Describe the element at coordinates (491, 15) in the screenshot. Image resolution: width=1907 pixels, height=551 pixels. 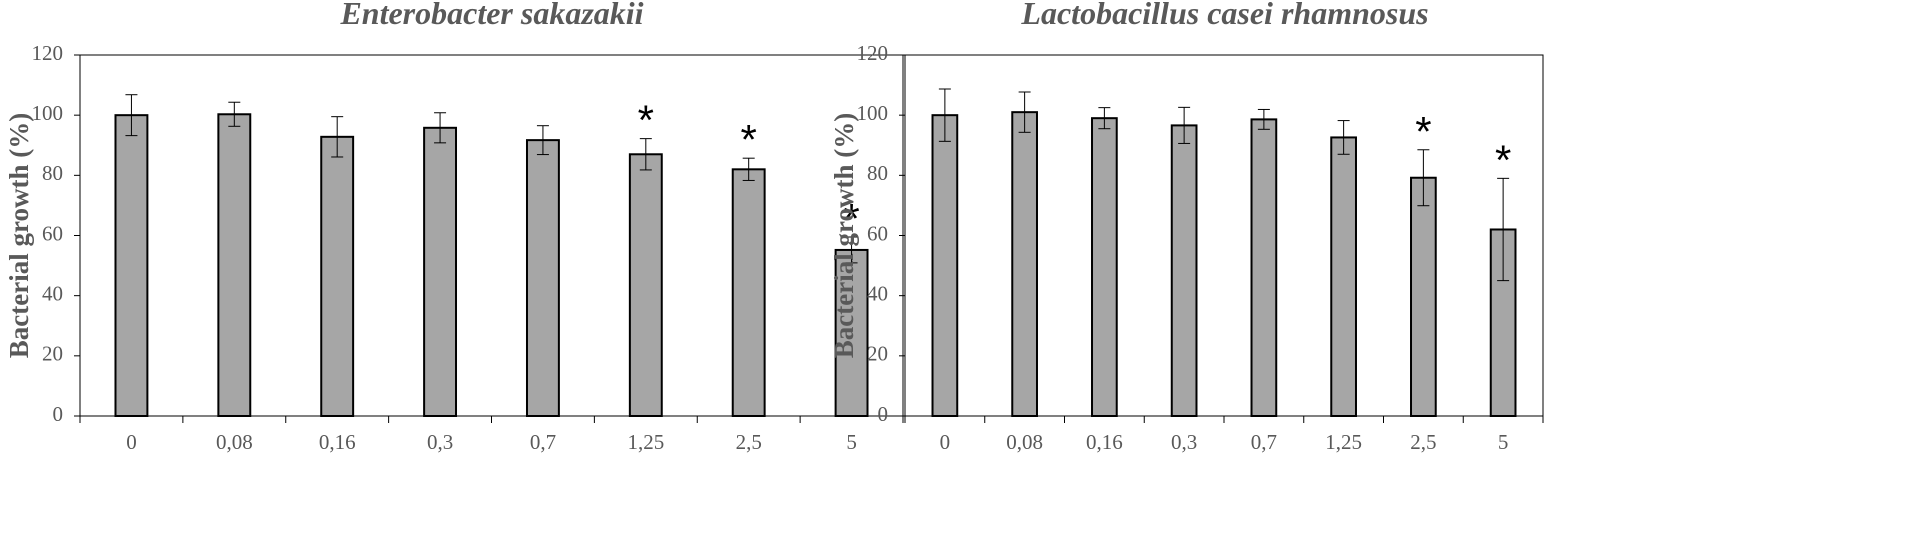
I see `chart-title: Enterobacter sakazakii` at that location.